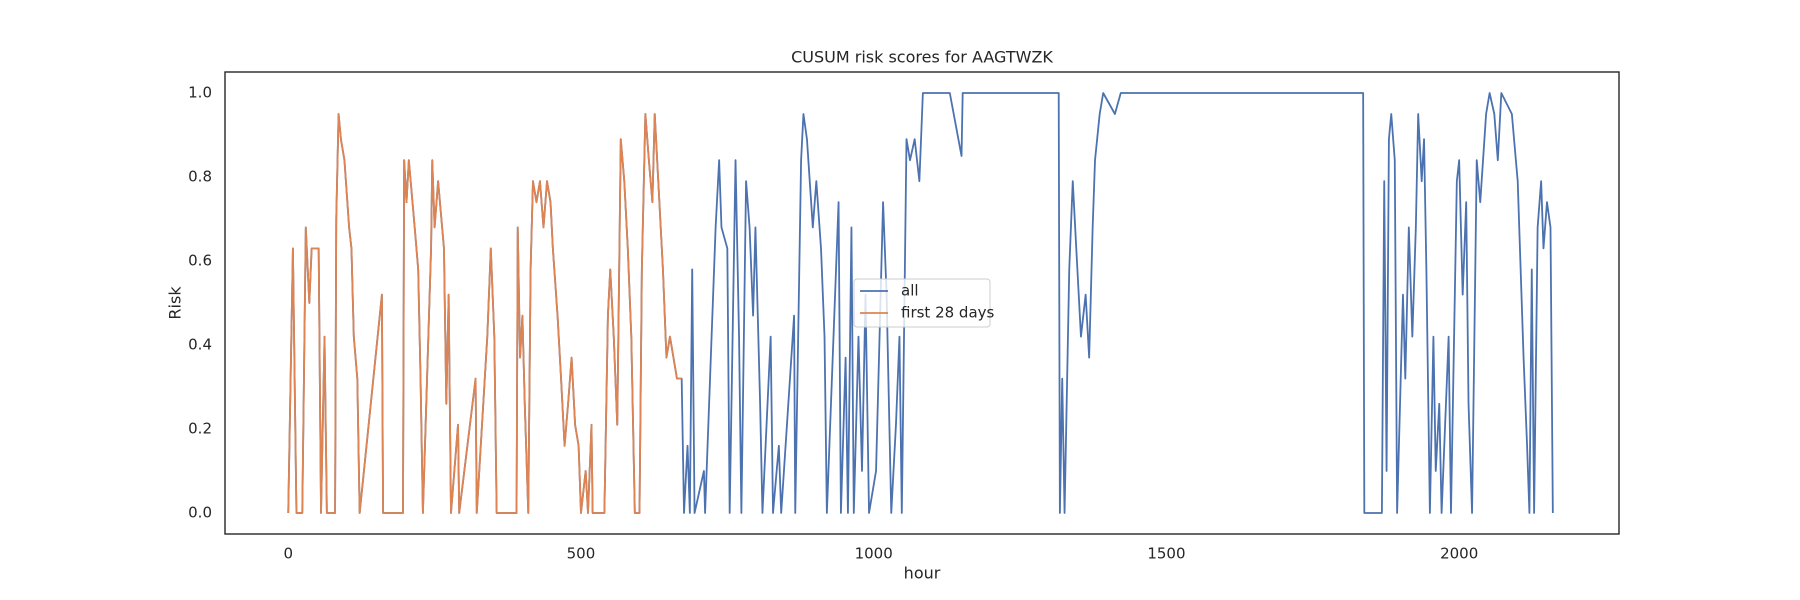 This screenshot has height=600, width=1800. Describe the element at coordinates (200, 513) in the screenshot. I see `y-tick-label: 0.0` at that location.